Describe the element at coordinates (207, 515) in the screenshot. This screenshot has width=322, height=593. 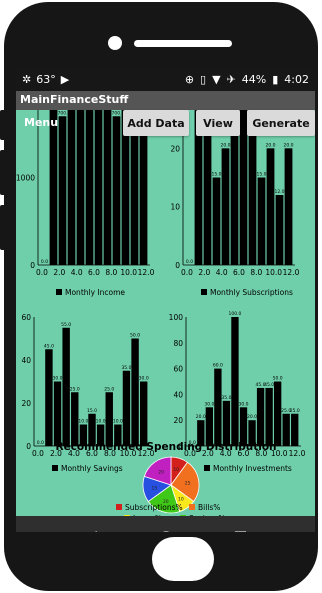
I see `legend-label: Savings%` at that location.